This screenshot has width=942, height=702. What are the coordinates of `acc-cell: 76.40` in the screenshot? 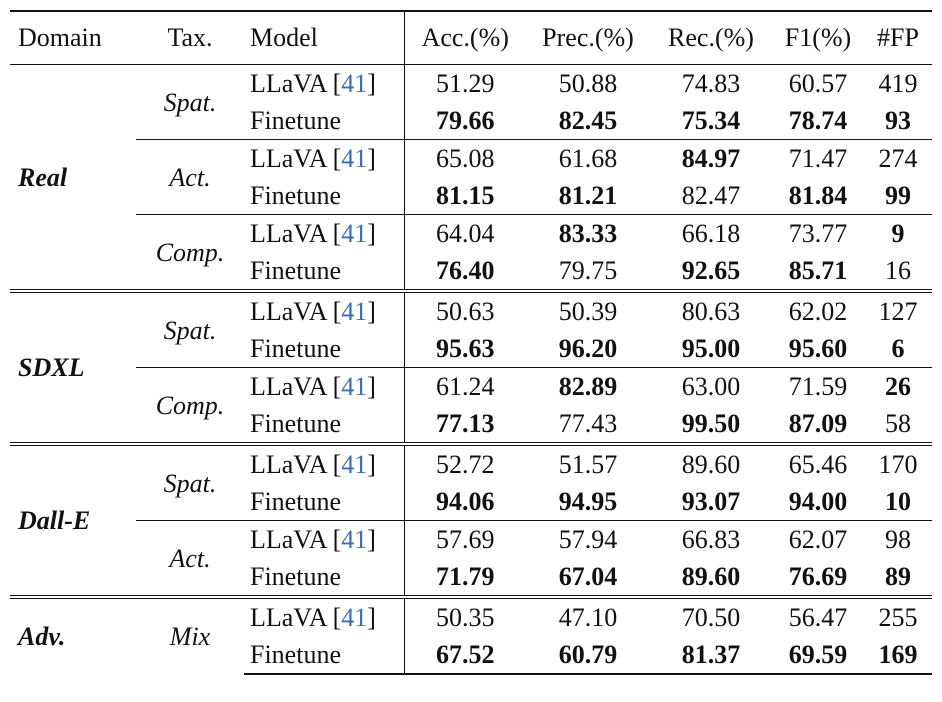 It's located at (465, 270).